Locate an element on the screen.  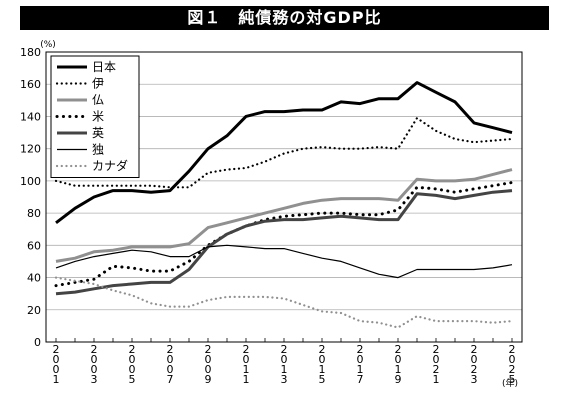
y-tick-label: 180 is located at coordinates (30, 52).